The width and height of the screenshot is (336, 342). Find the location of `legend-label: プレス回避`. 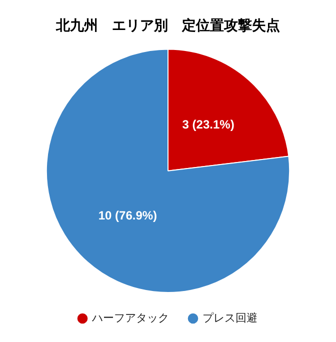

legend-label: プレス回避 is located at coordinates (230, 317).